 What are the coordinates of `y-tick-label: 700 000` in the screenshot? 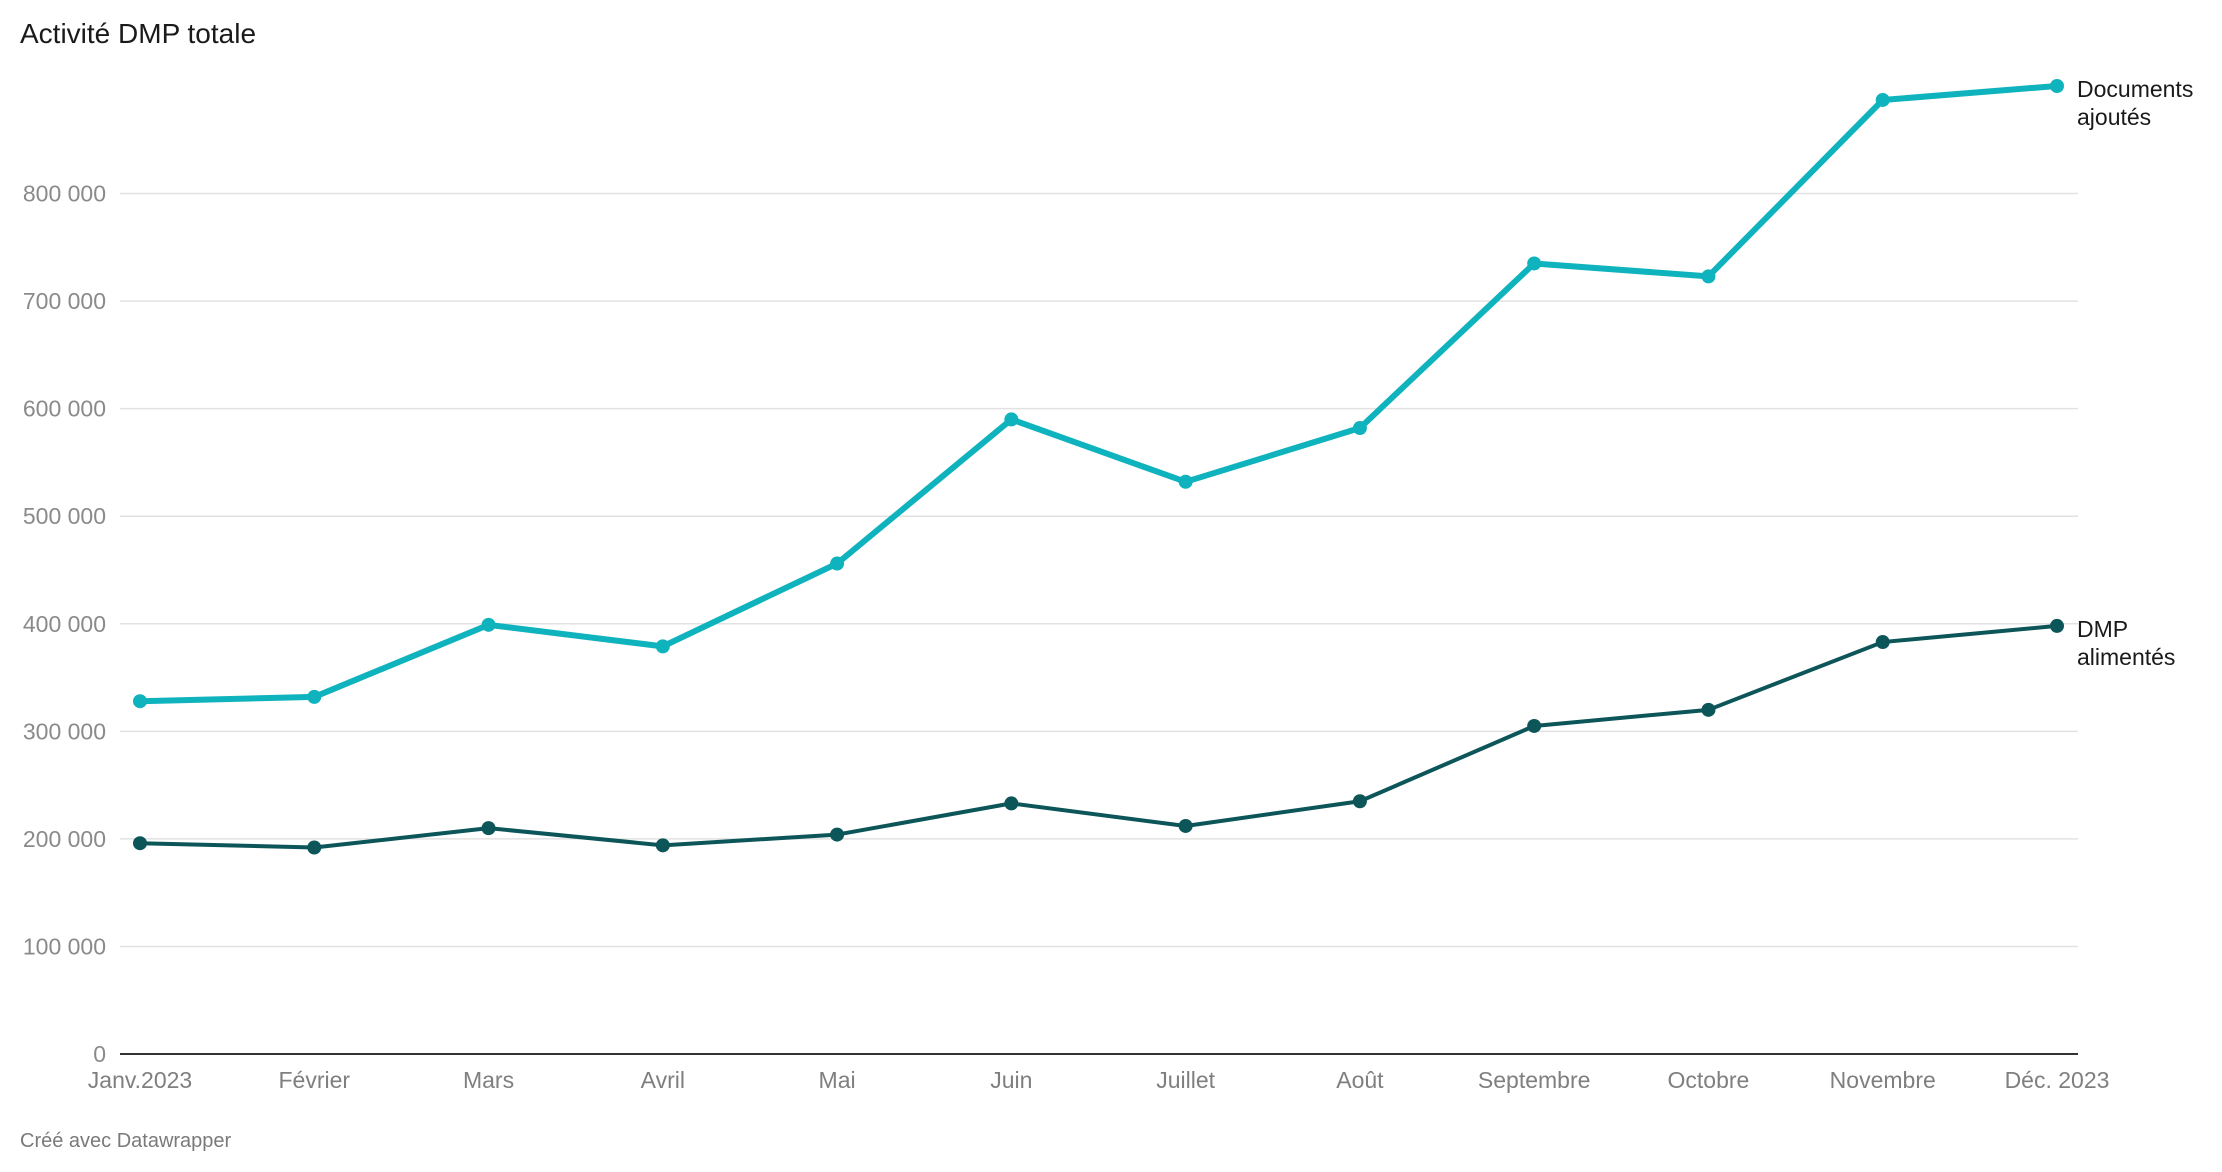 It's located at (64, 301).